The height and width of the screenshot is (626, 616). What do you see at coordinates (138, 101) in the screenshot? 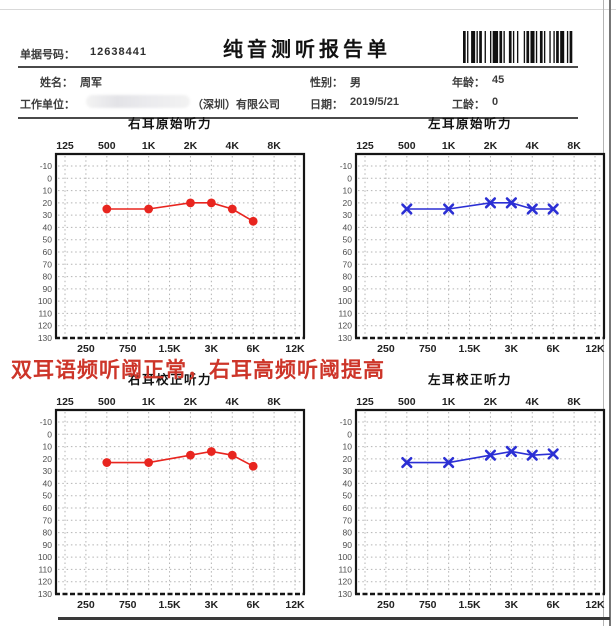
I see `company-name-redacted-blur` at bounding box center [138, 101].